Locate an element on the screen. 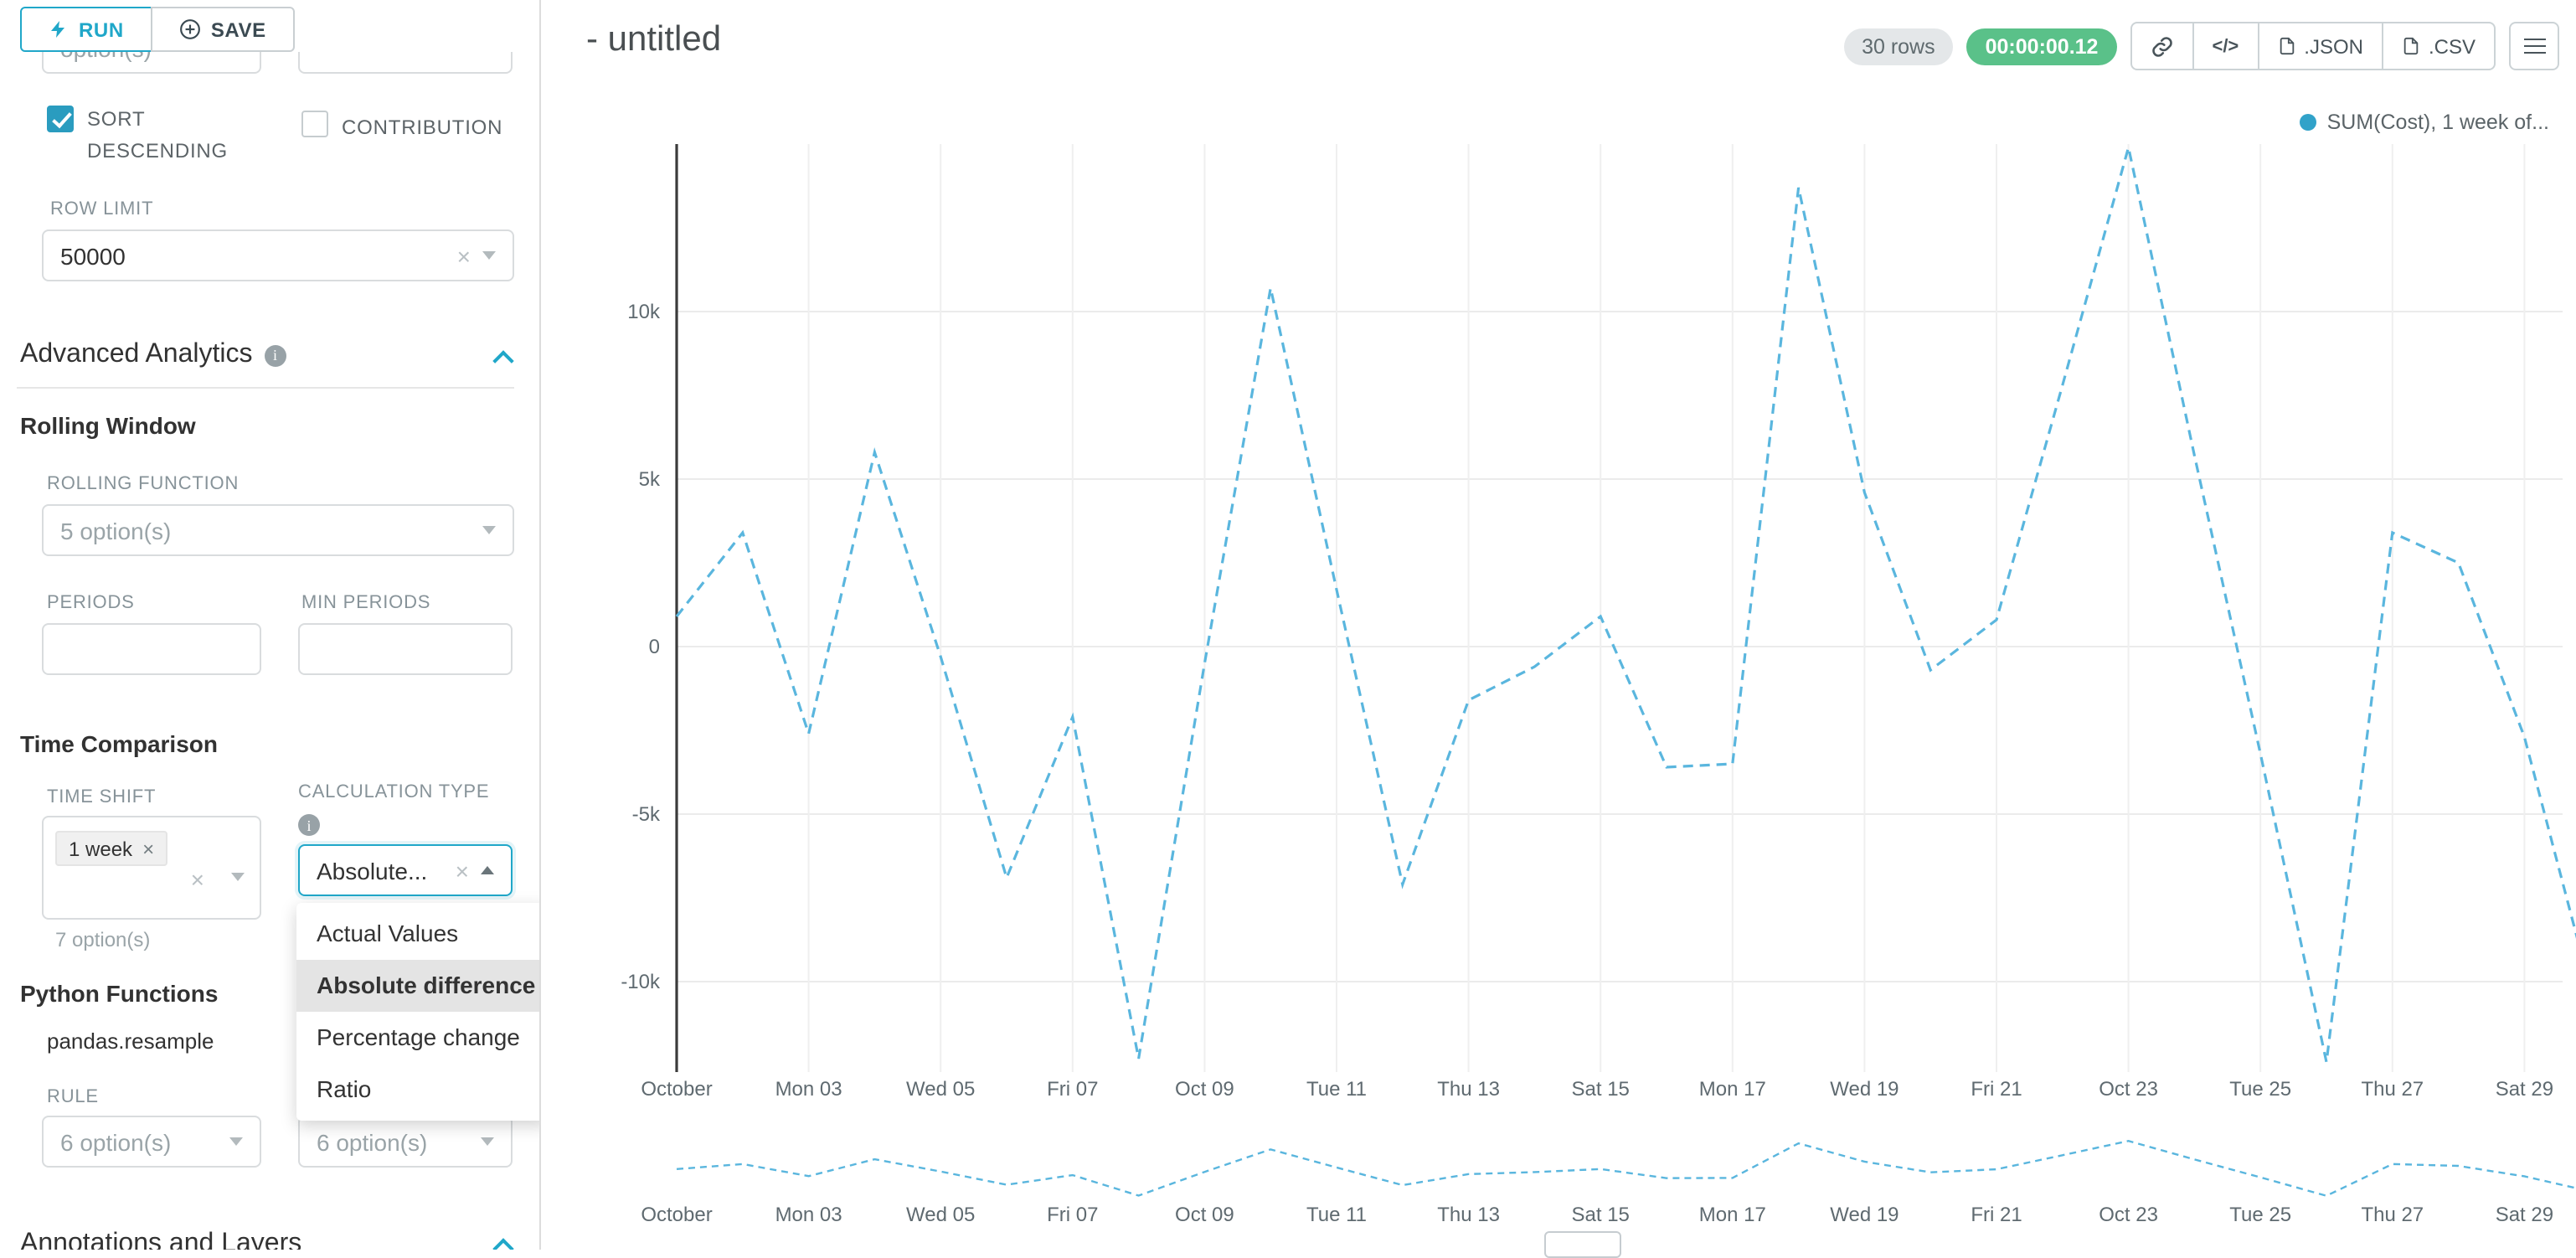 The width and height of the screenshot is (2576, 1258). download-csv-button: .CSV is located at coordinates (2438, 46).